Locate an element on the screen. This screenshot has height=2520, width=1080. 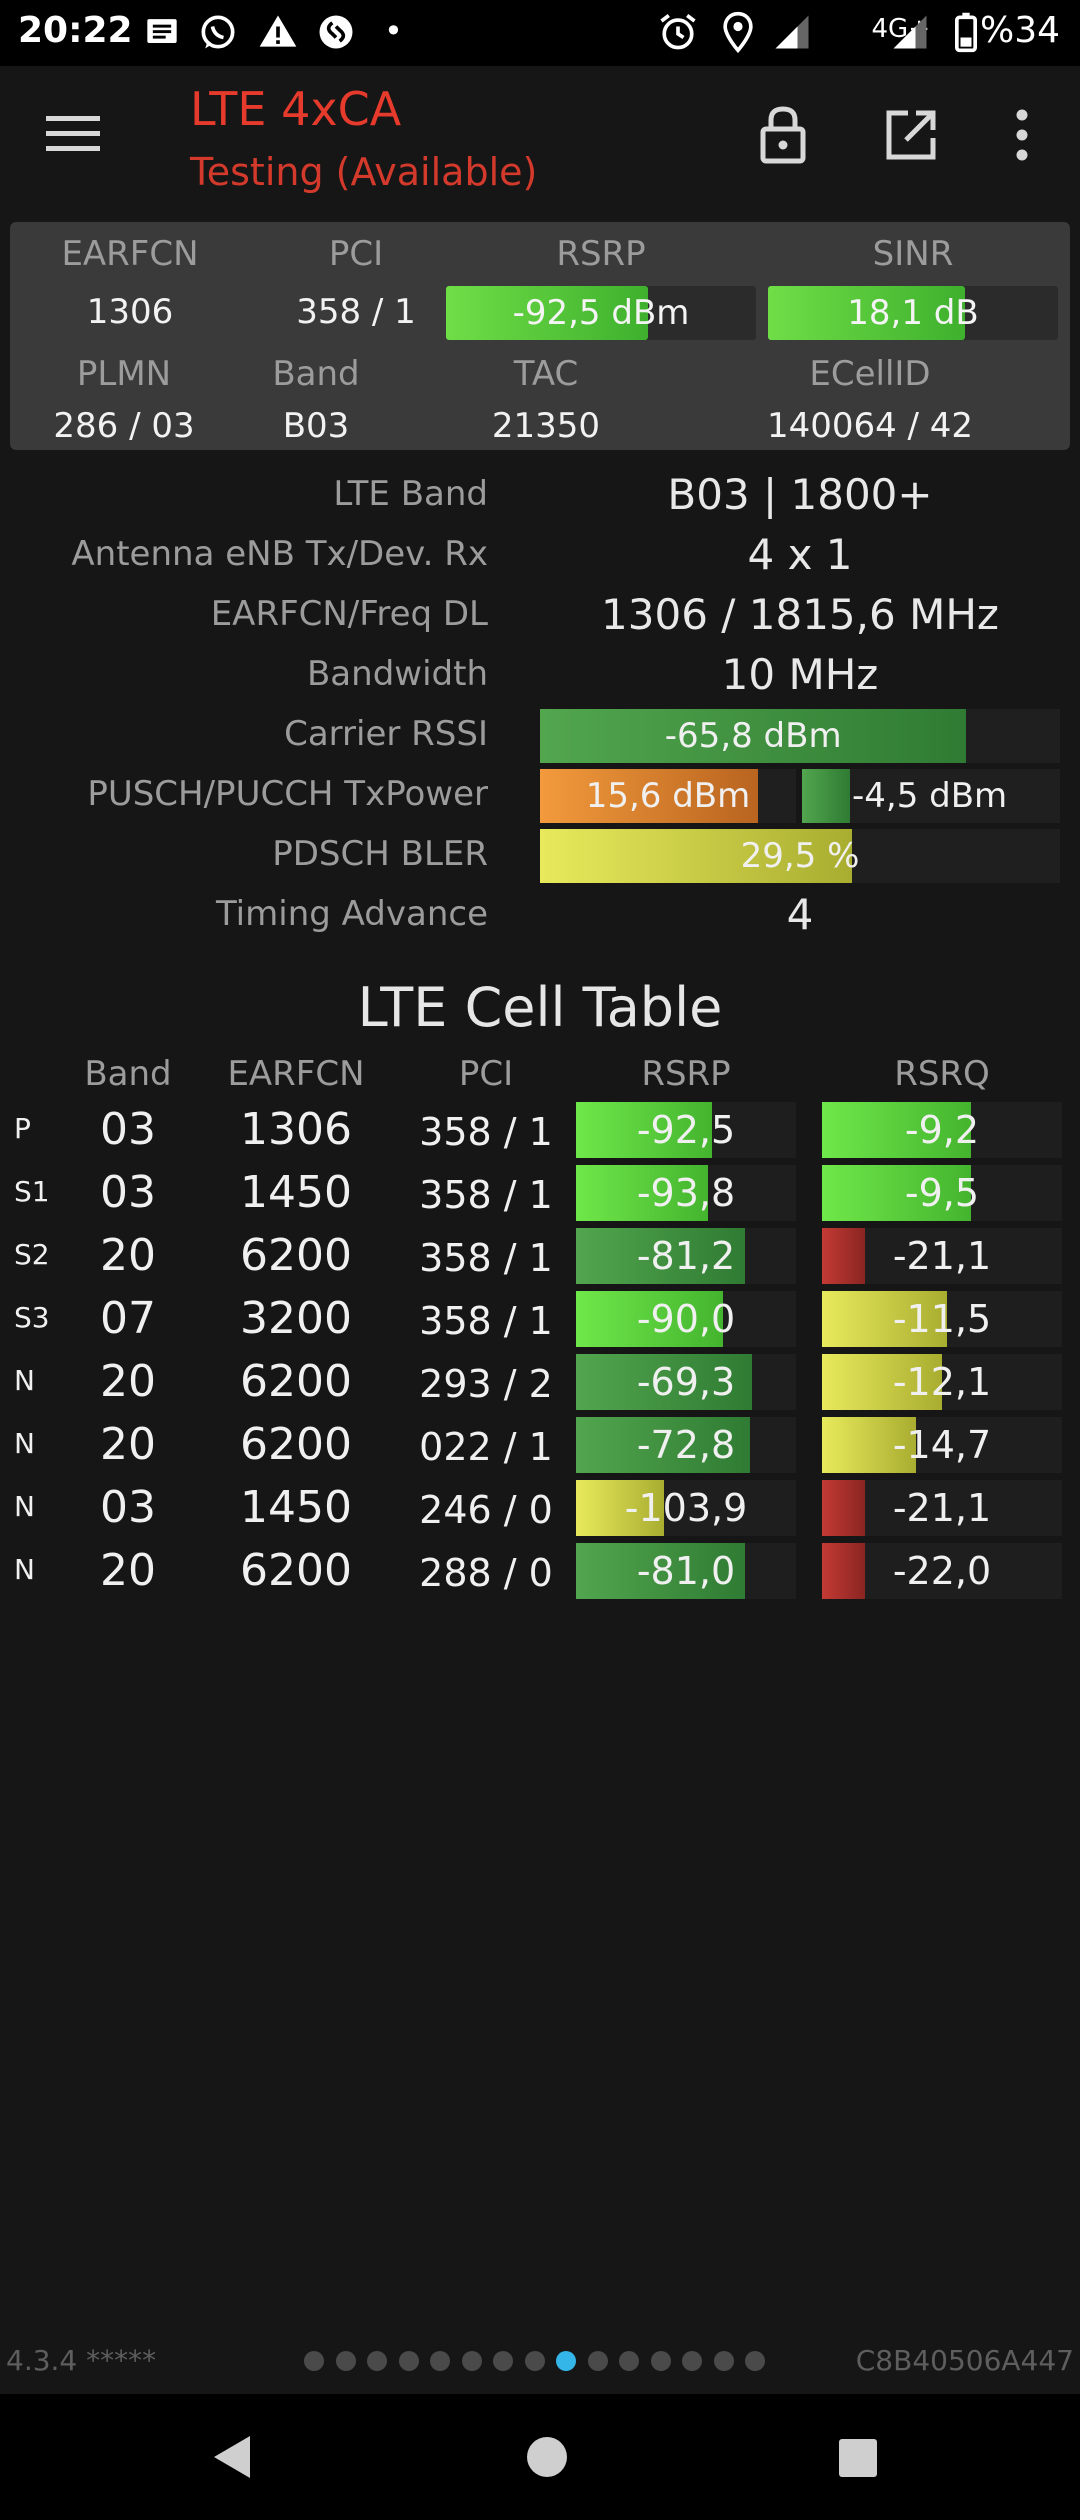
rsrp-value: -69,3 is located at coordinates (686, 1382).